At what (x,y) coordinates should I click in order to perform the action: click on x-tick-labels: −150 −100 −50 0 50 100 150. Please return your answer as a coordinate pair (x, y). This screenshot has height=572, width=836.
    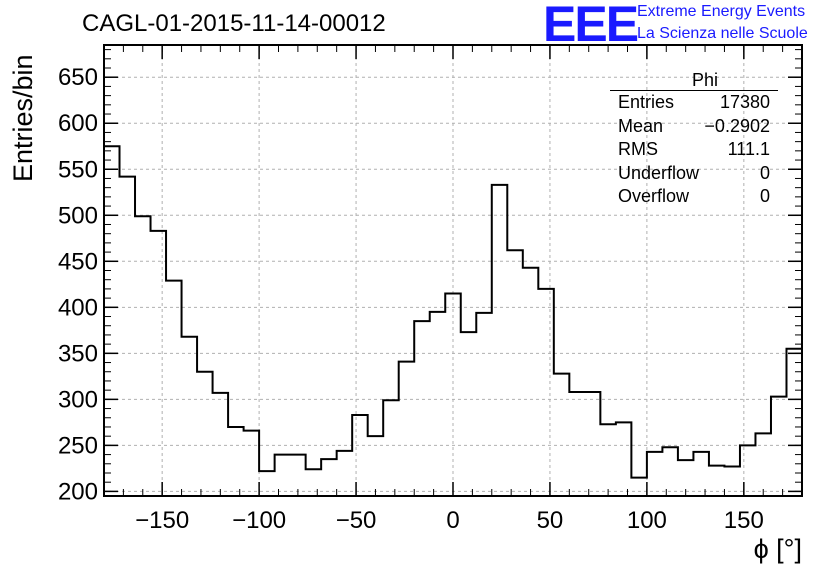
    Looking at the image, I should click on (449, 520).